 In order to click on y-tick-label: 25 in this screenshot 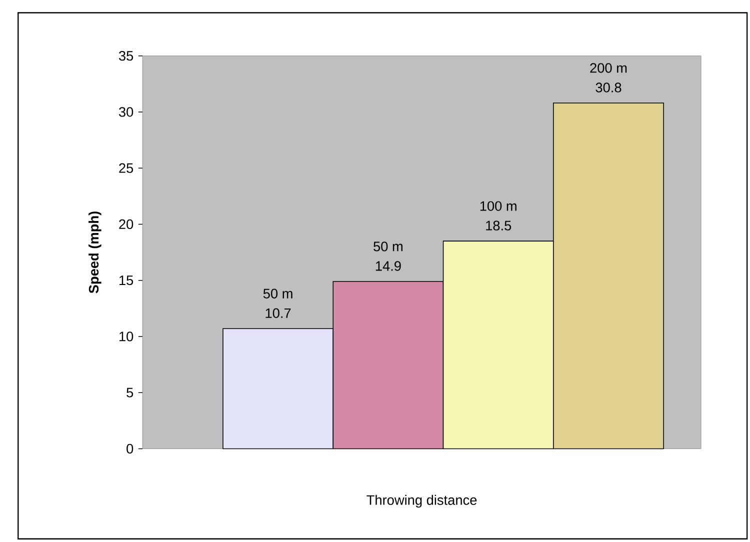, I will do `click(126, 168)`.